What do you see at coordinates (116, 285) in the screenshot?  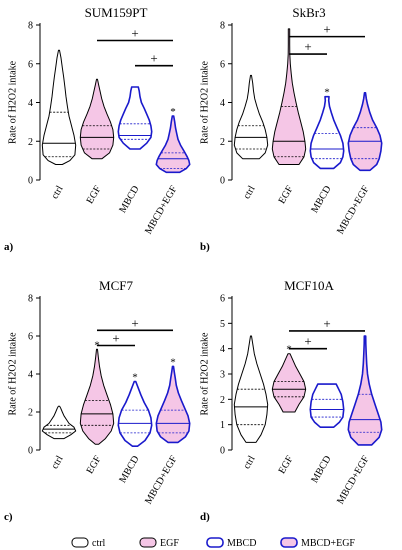 I see `panel-title: MCF7` at bounding box center [116, 285].